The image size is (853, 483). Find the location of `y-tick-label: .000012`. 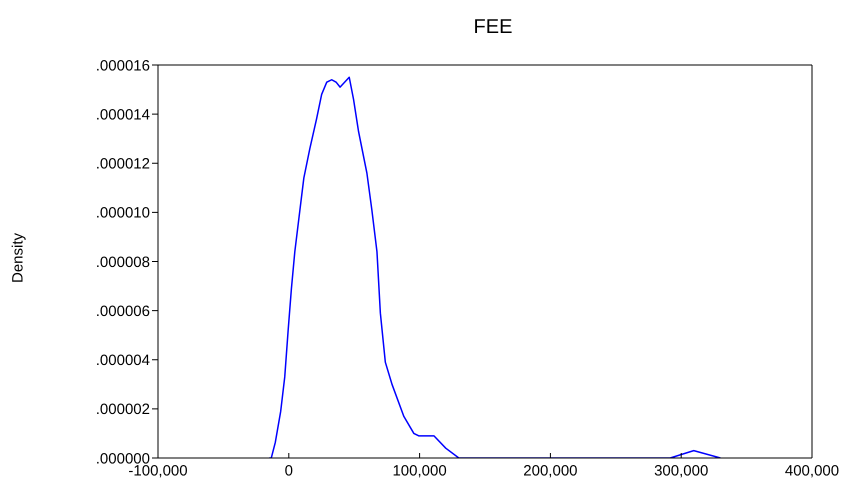

y-tick-label: .000012 is located at coordinates (123, 164).